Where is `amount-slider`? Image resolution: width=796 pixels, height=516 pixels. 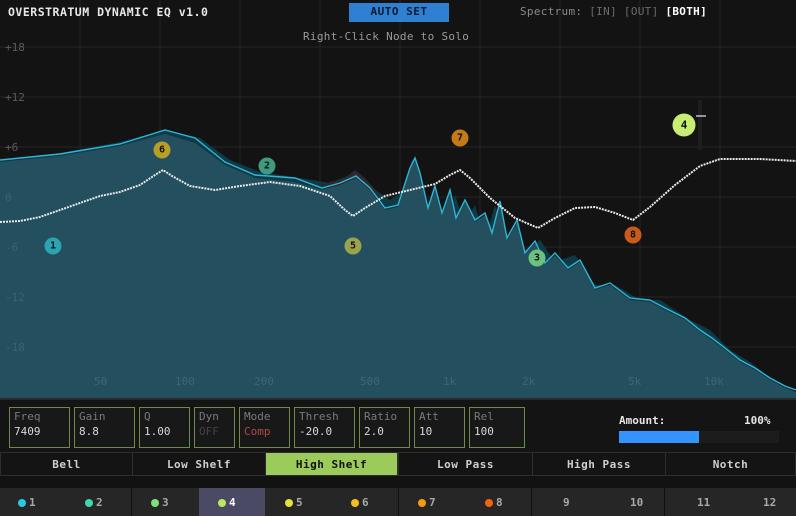
amount-slider is located at coordinates (699, 437).